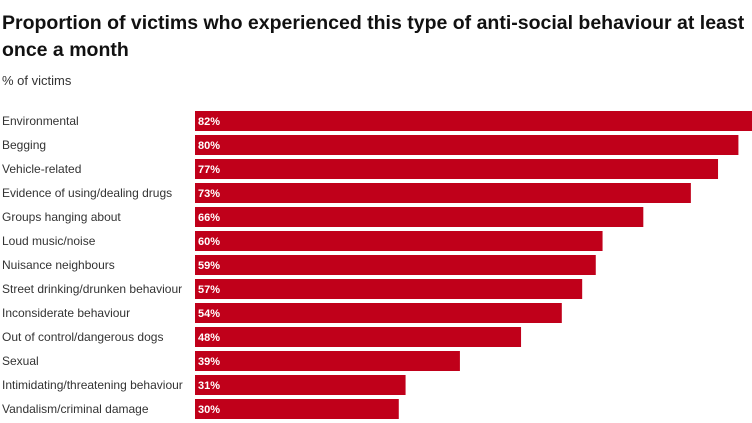 The width and height of the screenshot is (752, 423). What do you see at coordinates (209, 338) in the screenshot?
I see `value-label-out-of-control-dangerous-dogs: 48%` at bounding box center [209, 338].